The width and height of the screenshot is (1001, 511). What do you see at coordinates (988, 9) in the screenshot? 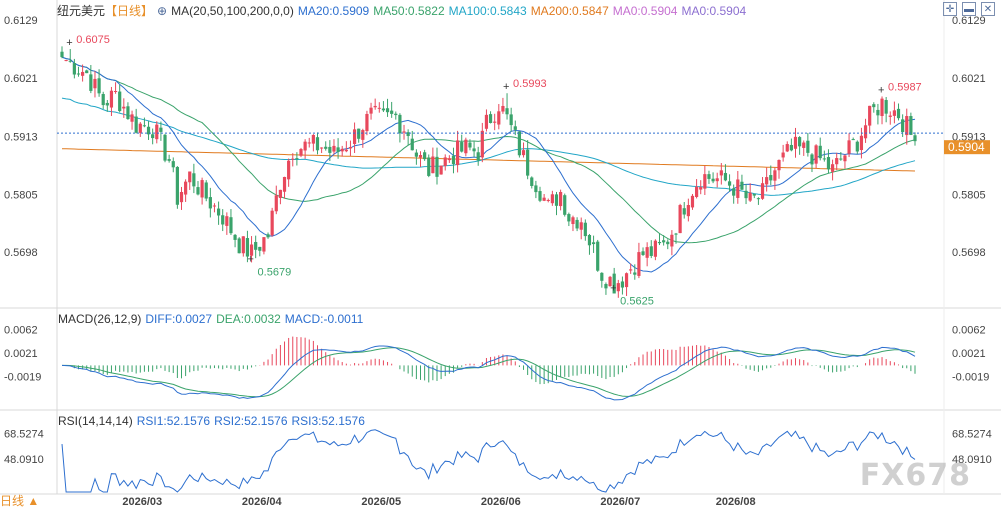
I see `close-icon: ✕` at bounding box center [988, 9].